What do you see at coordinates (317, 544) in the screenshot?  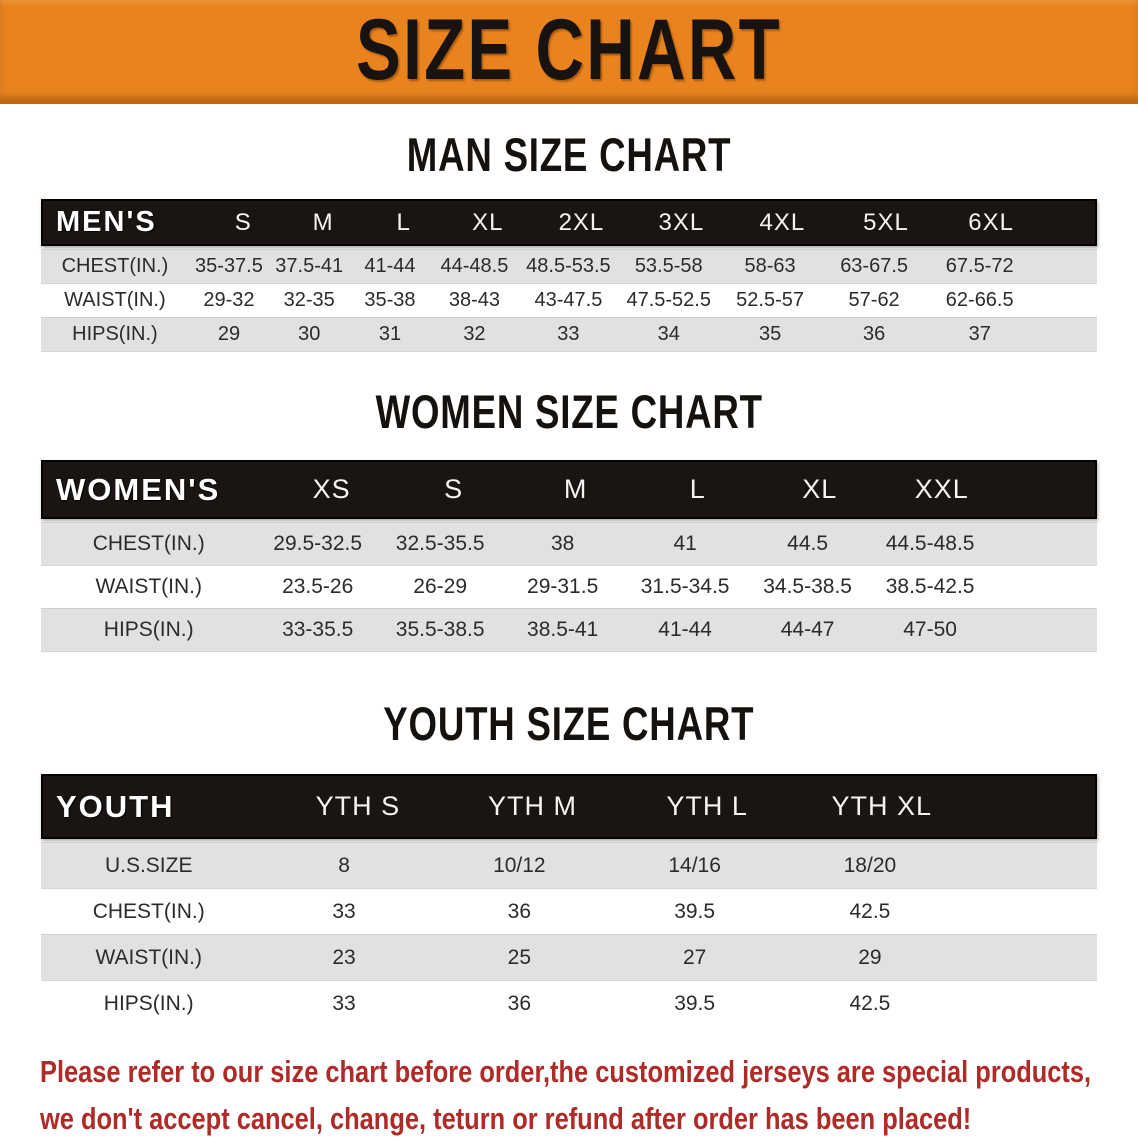 I see `size-value: 29.5-32.5` at bounding box center [317, 544].